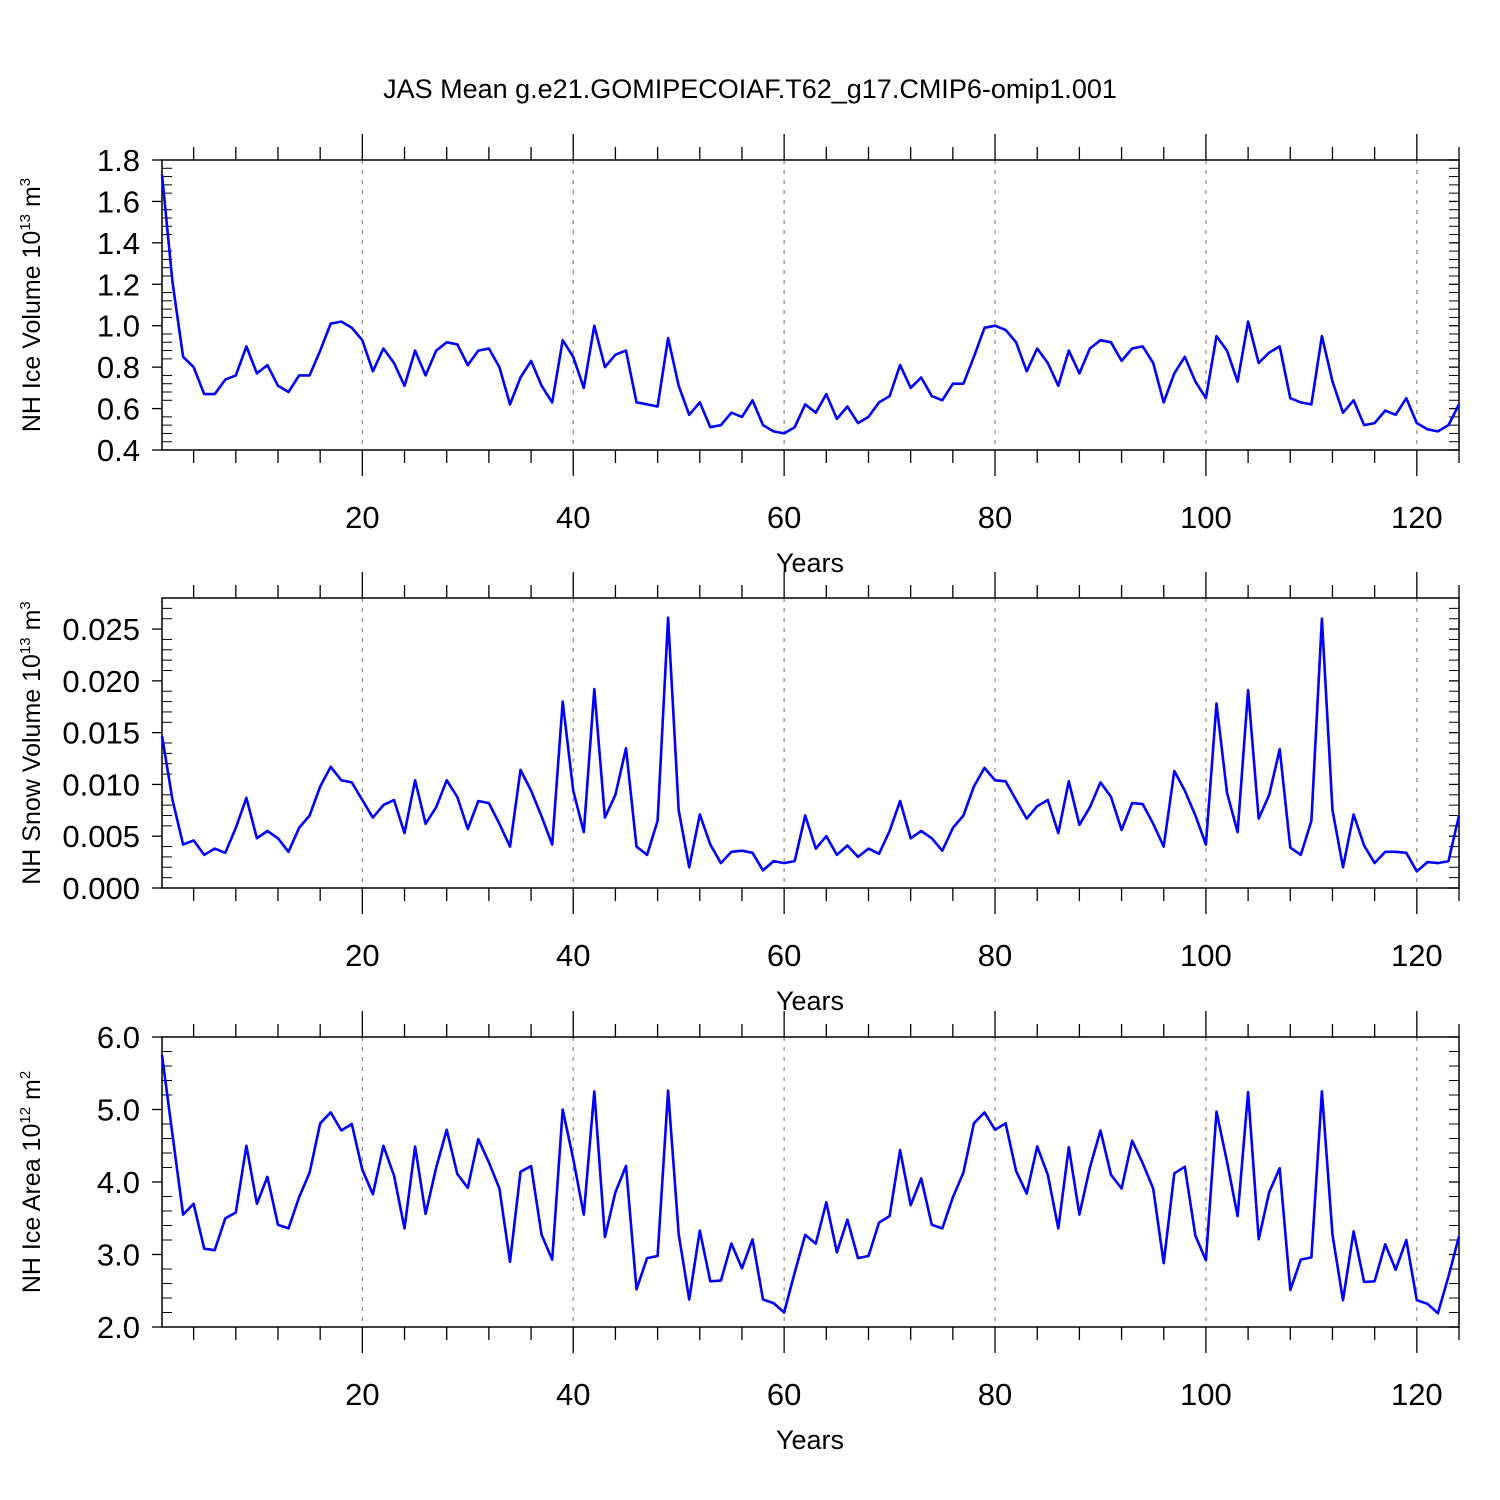 The image size is (1500, 1500). What do you see at coordinates (25, 1075) in the screenshot?
I see `y-axis-label-sup2: 2` at bounding box center [25, 1075].